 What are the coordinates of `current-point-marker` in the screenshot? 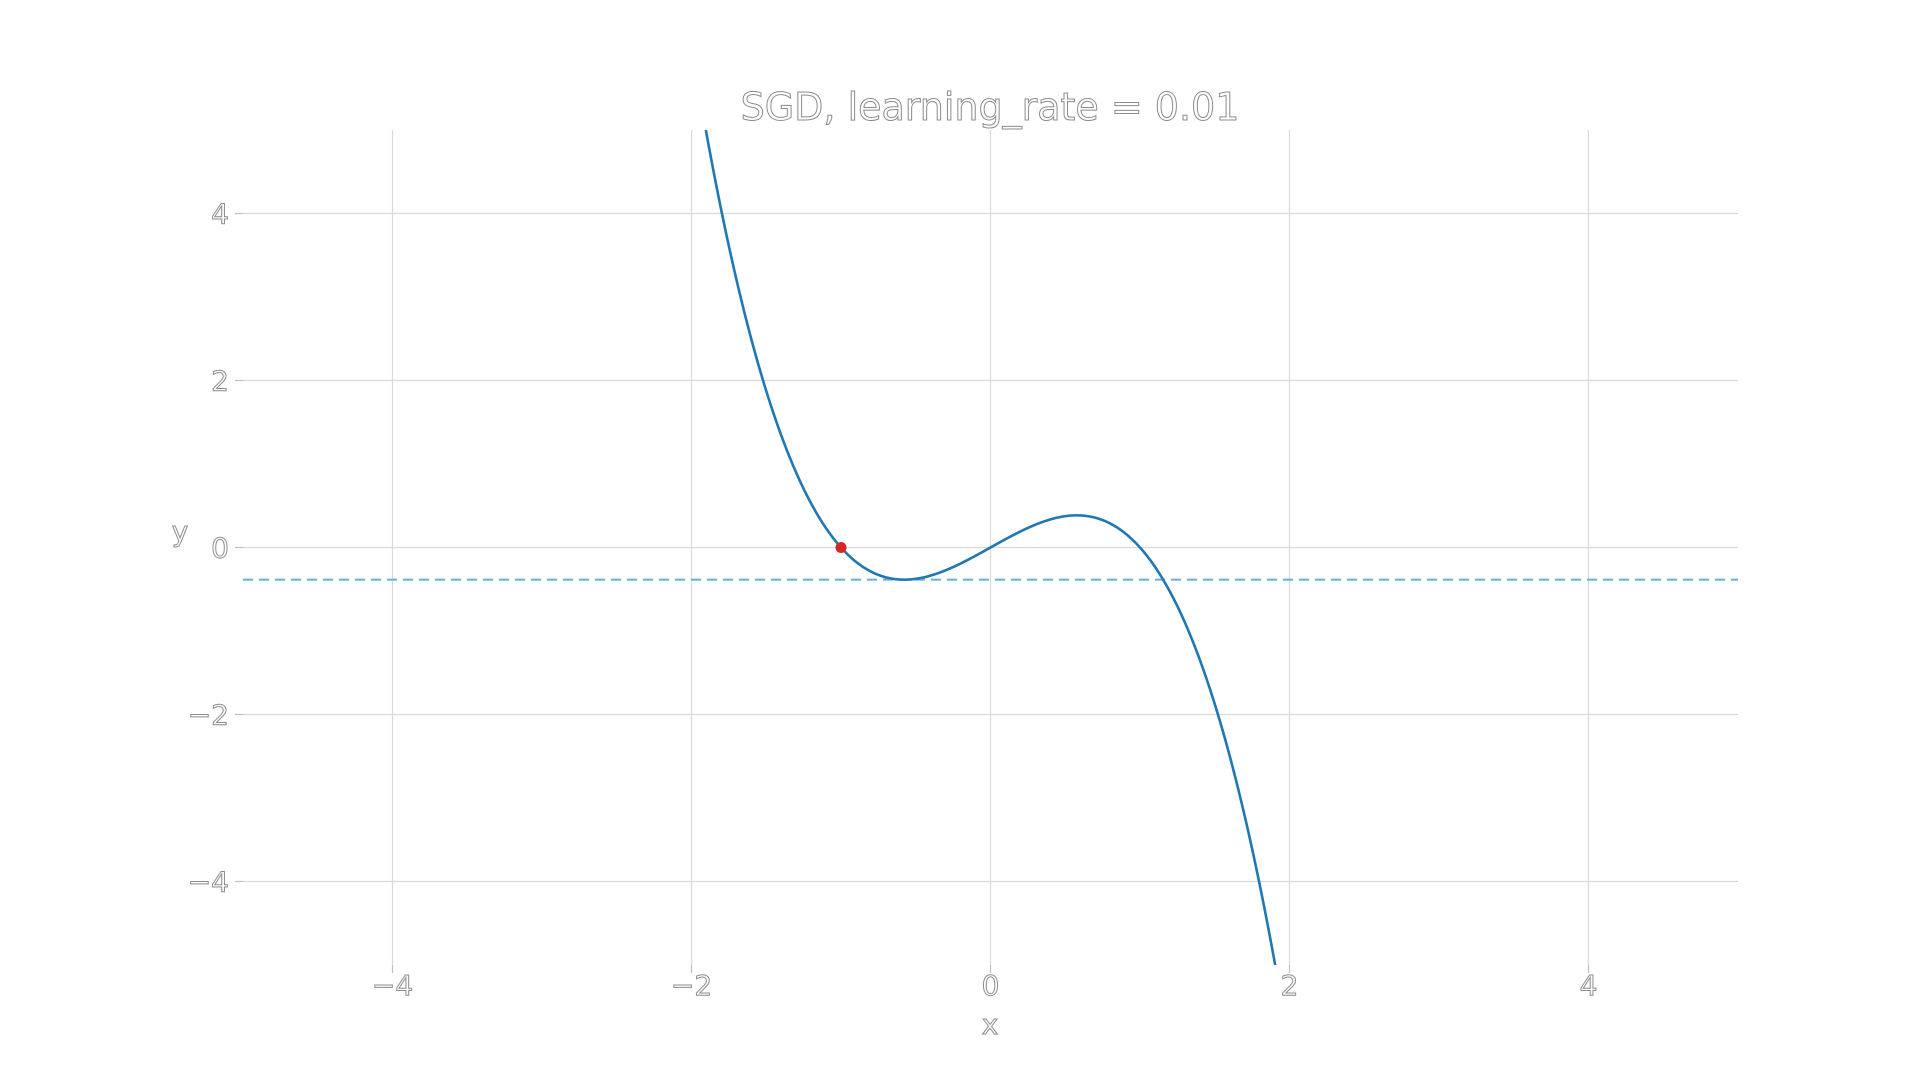 It's located at (841, 547).